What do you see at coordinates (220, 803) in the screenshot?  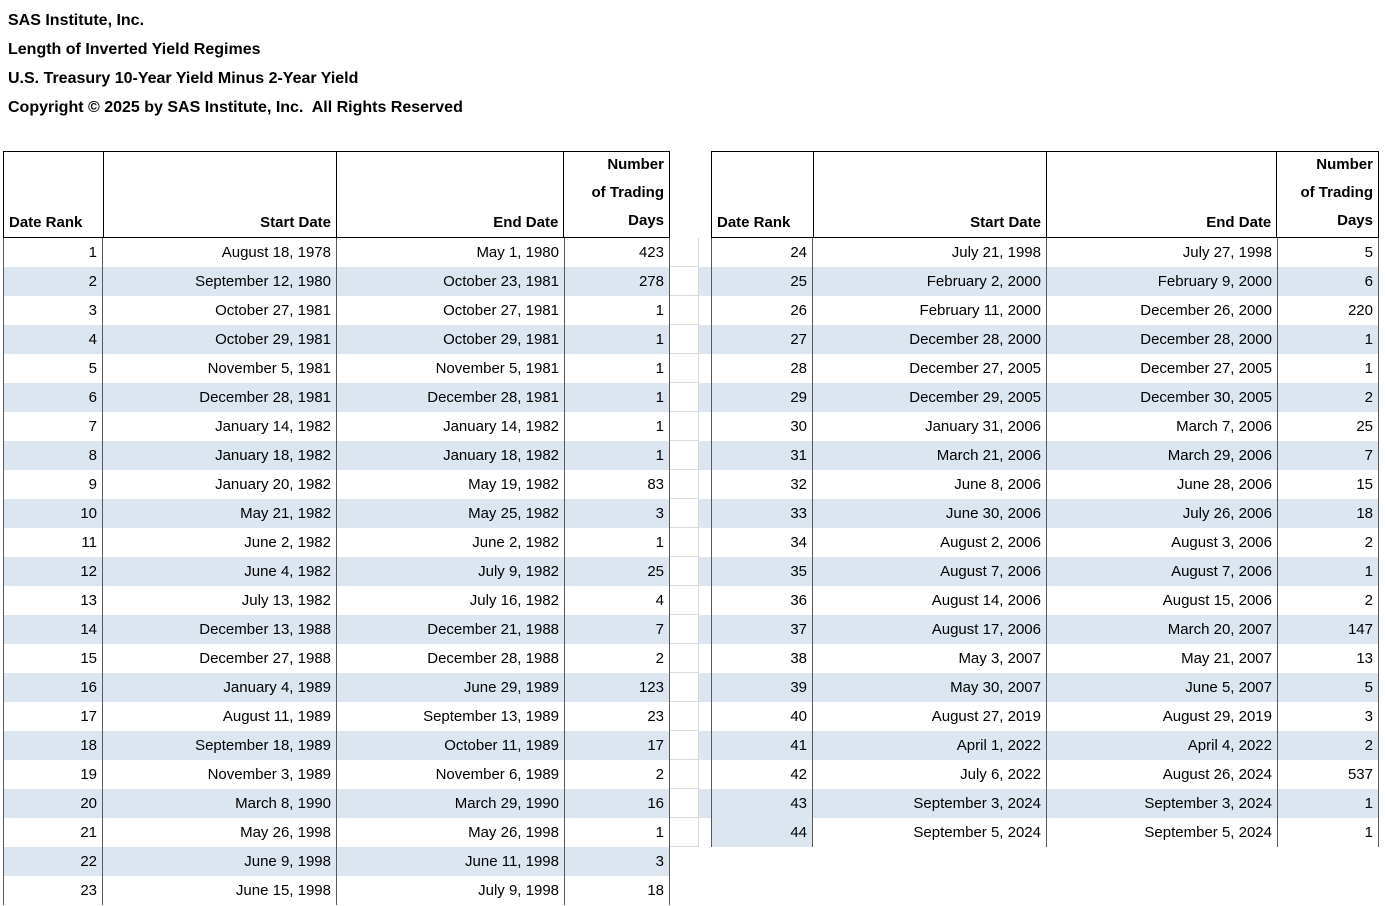 I see `cell-start-date: March 8, 1990` at bounding box center [220, 803].